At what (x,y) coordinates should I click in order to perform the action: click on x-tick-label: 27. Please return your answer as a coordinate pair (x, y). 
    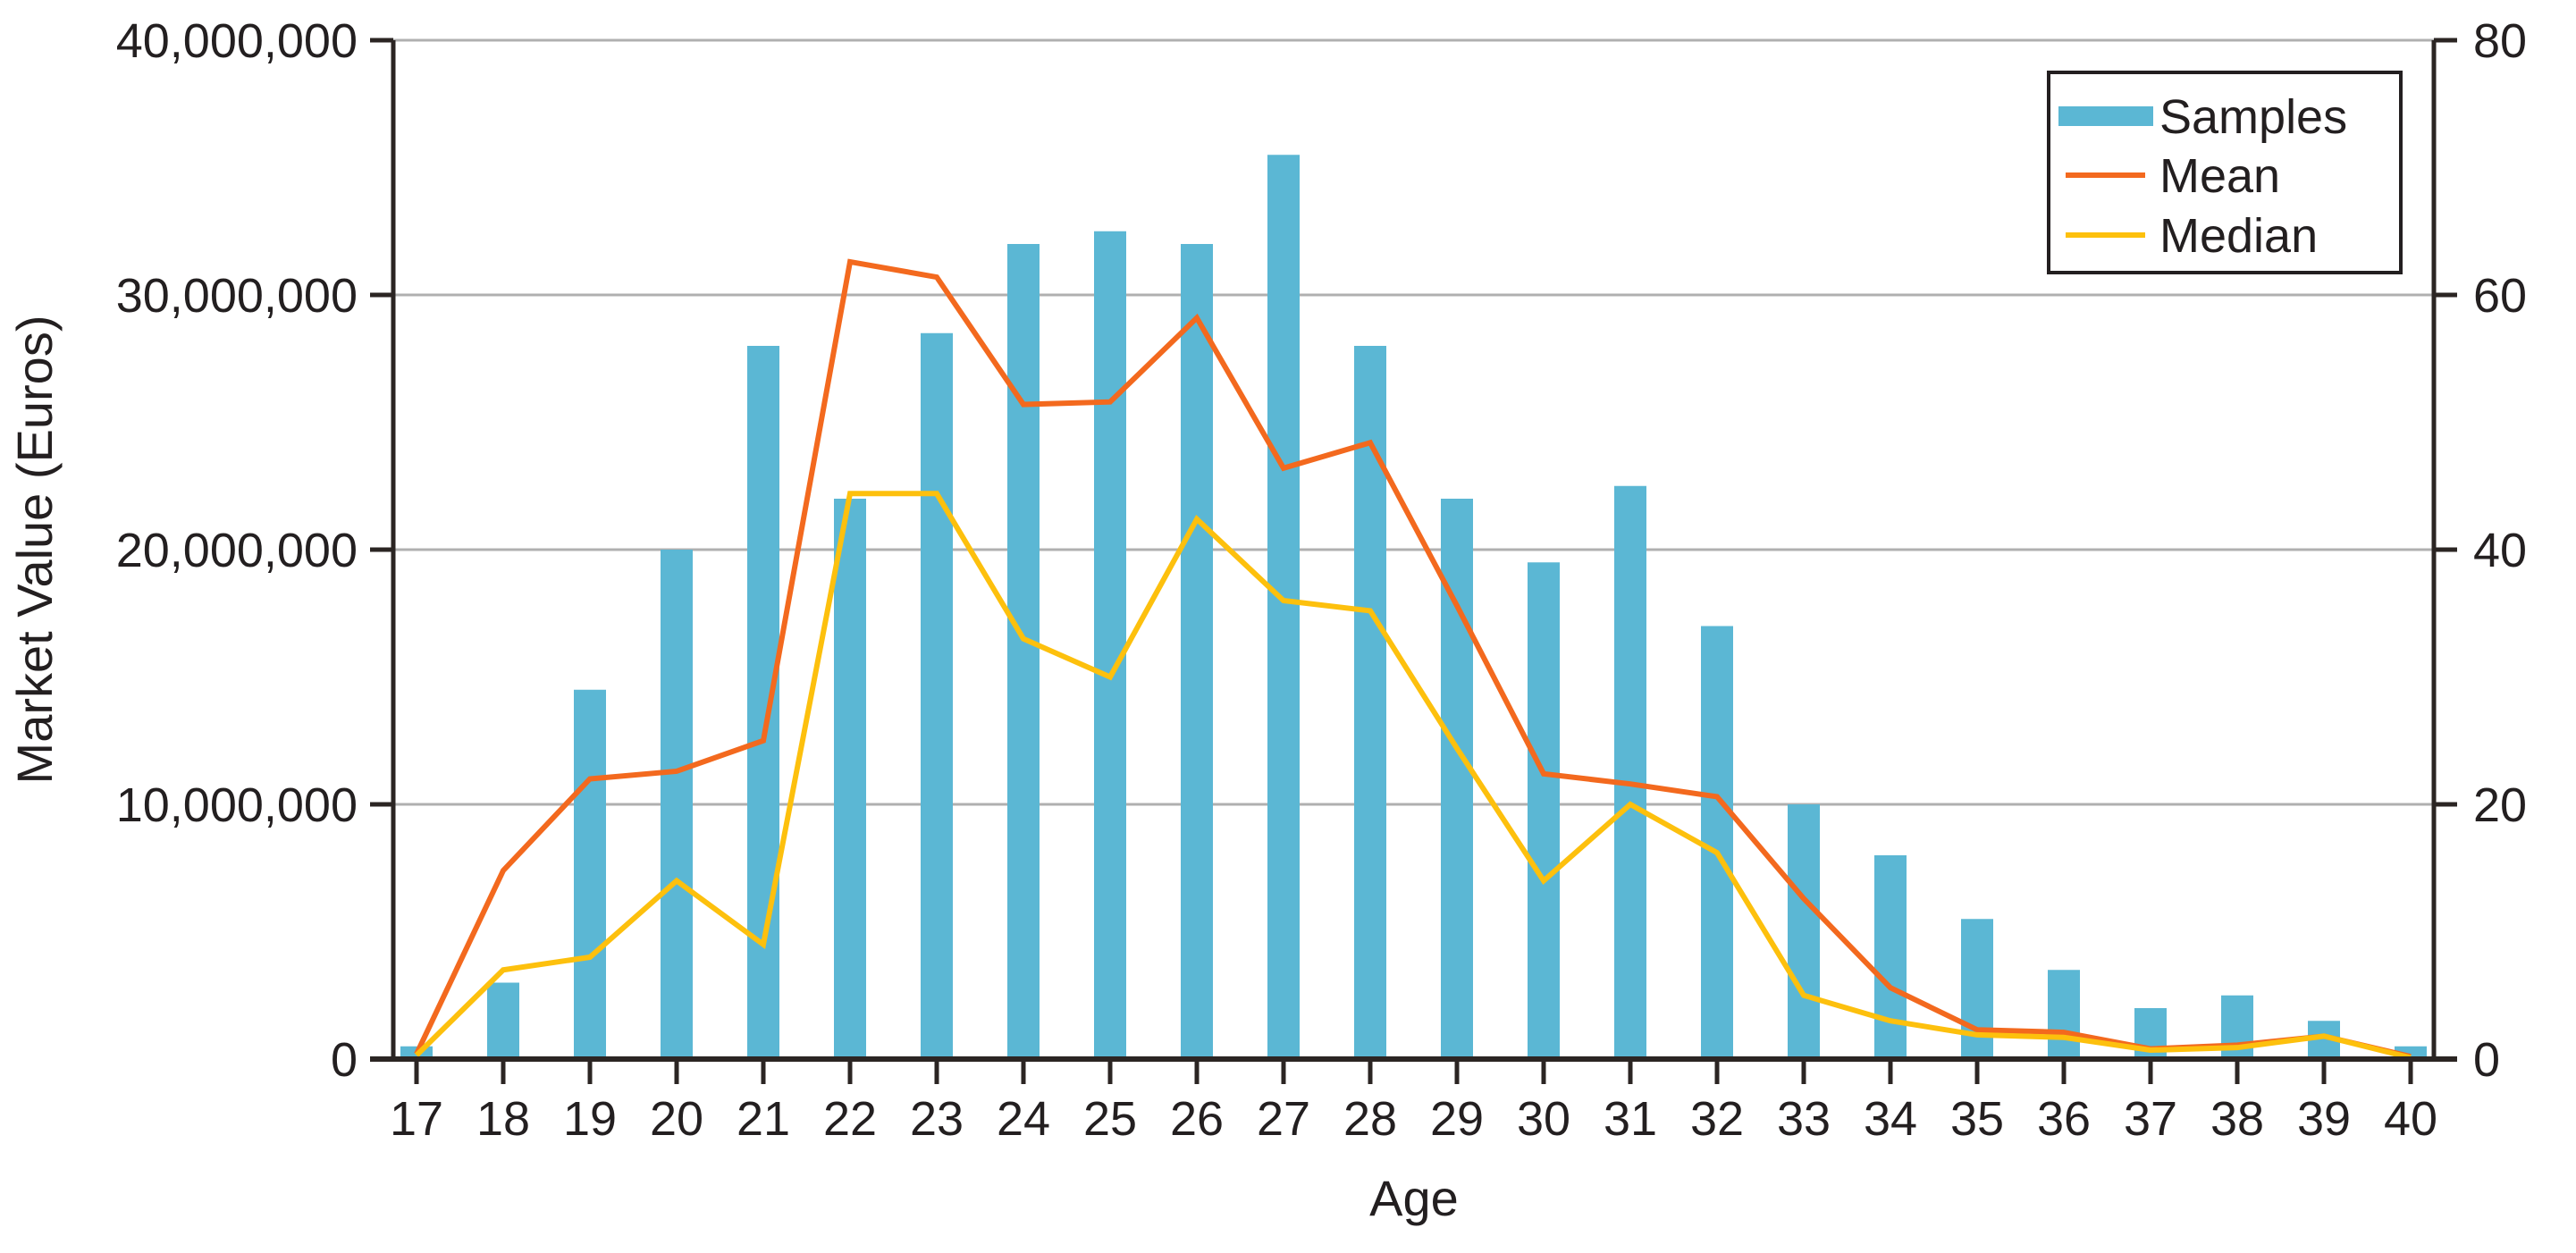
    Looking at the image, I should click on (1284, 1119).